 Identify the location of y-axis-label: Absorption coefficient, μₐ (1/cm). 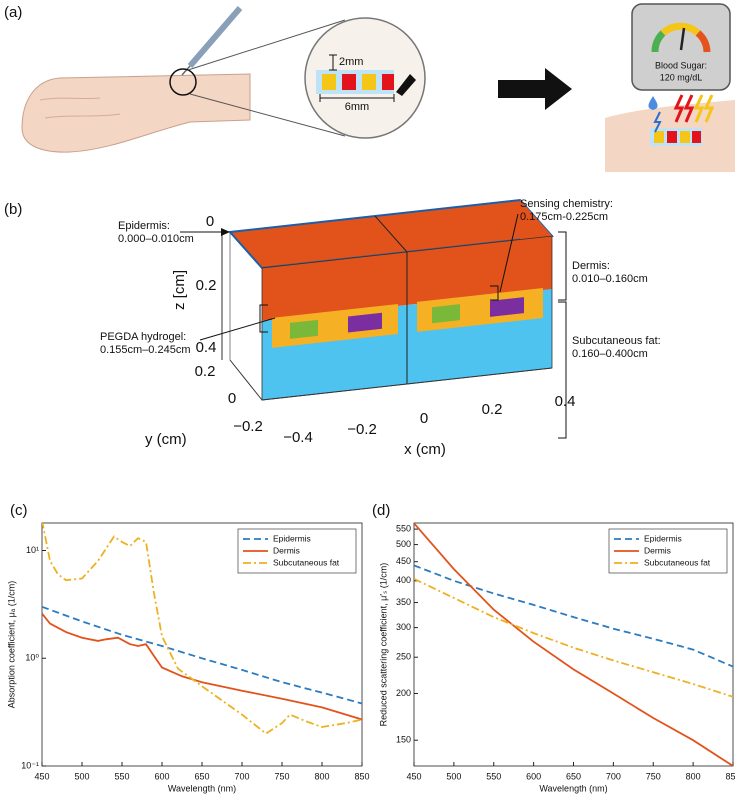
(11, 644).